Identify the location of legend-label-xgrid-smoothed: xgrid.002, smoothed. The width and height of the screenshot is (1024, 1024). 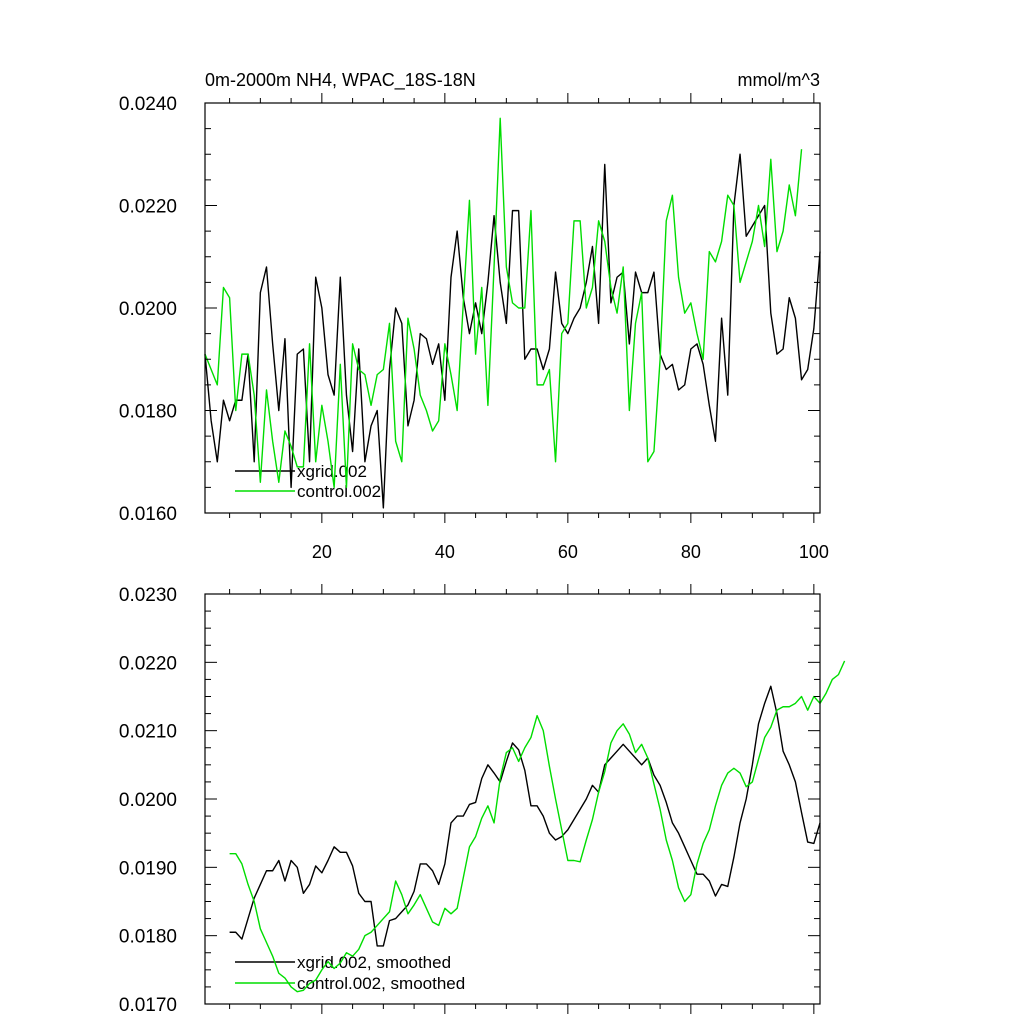
(374, 962).